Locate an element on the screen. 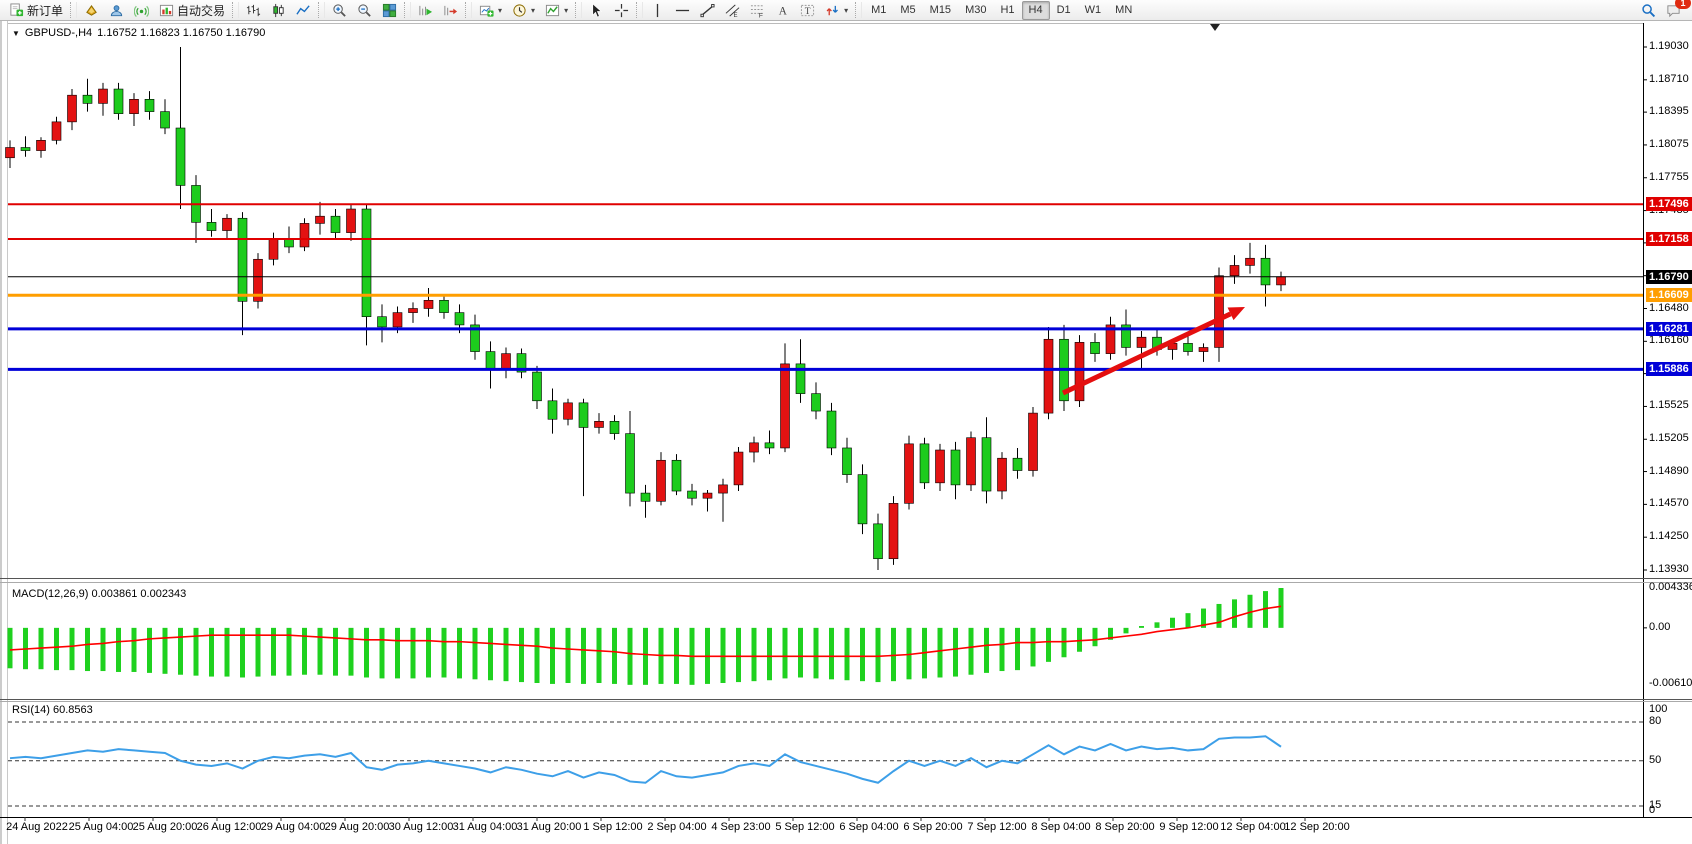 This screenshot has height=844, width=1692. main-toolbar: 新订单 自动交易 ▾ ▾ ▾ E F A T ▾ M1 M5 M15 M30 H1 H4 D1 W1 MN 1 is located at coordinates (846, 10).